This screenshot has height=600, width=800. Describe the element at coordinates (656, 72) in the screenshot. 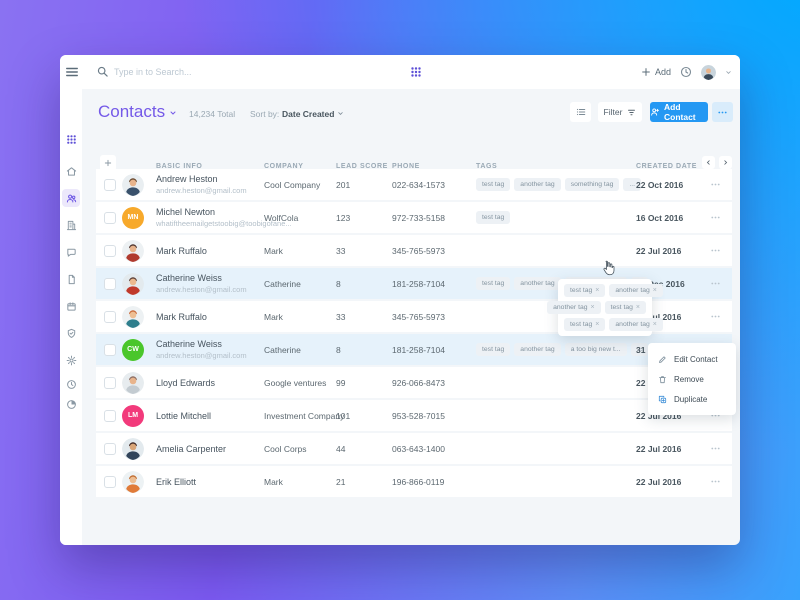

I see `add-button: Add` at that location.